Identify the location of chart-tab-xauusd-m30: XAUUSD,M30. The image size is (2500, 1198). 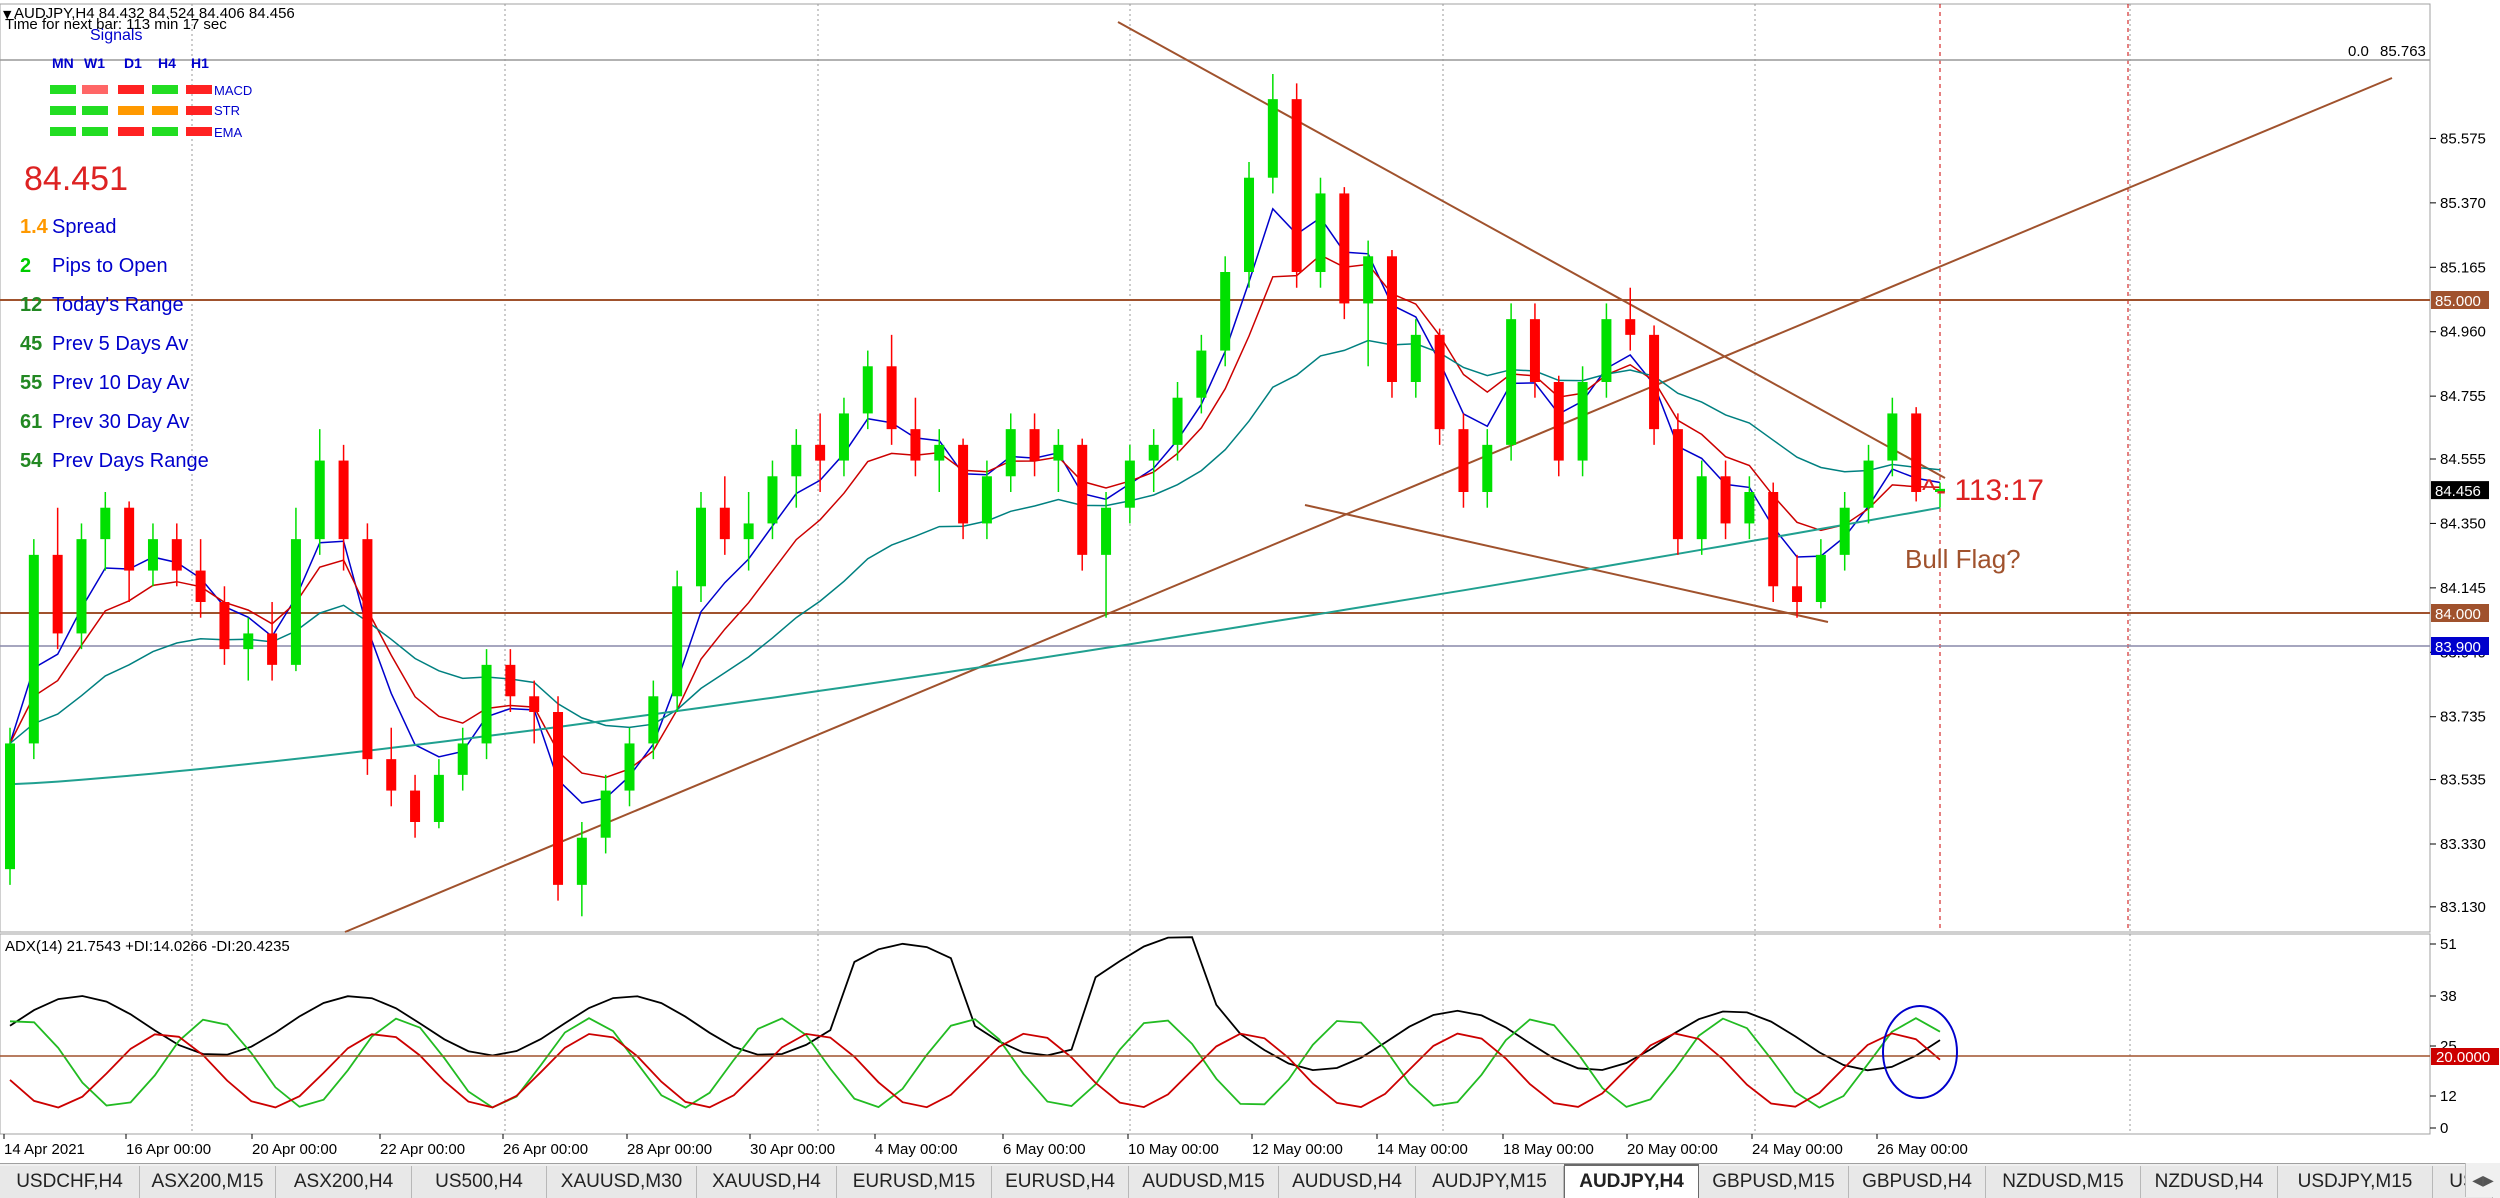
(622, 1182).